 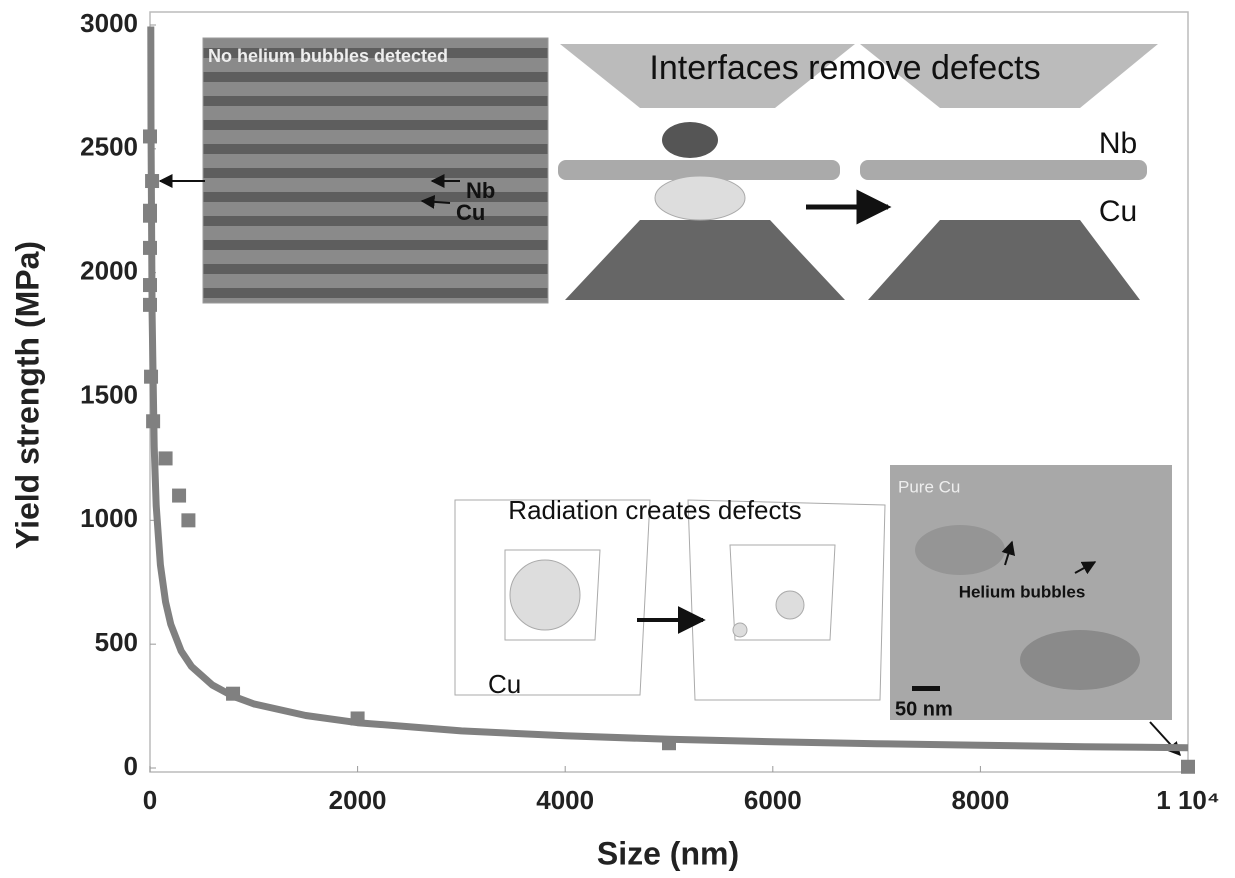 I want to click on y-tick-label: 1500, so click(x=109, y=394).